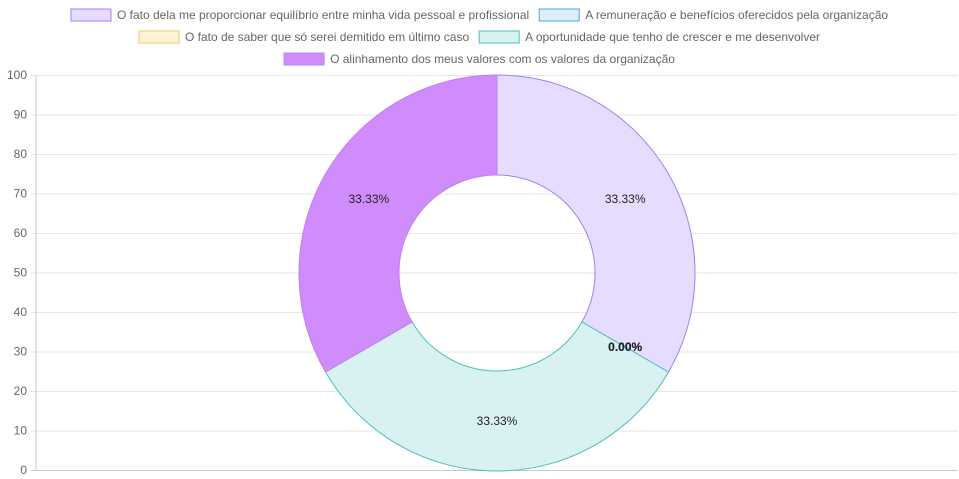 This screenshot has height=479, width=959. I want to click on y-tick-label: 50, so click(21, 273).